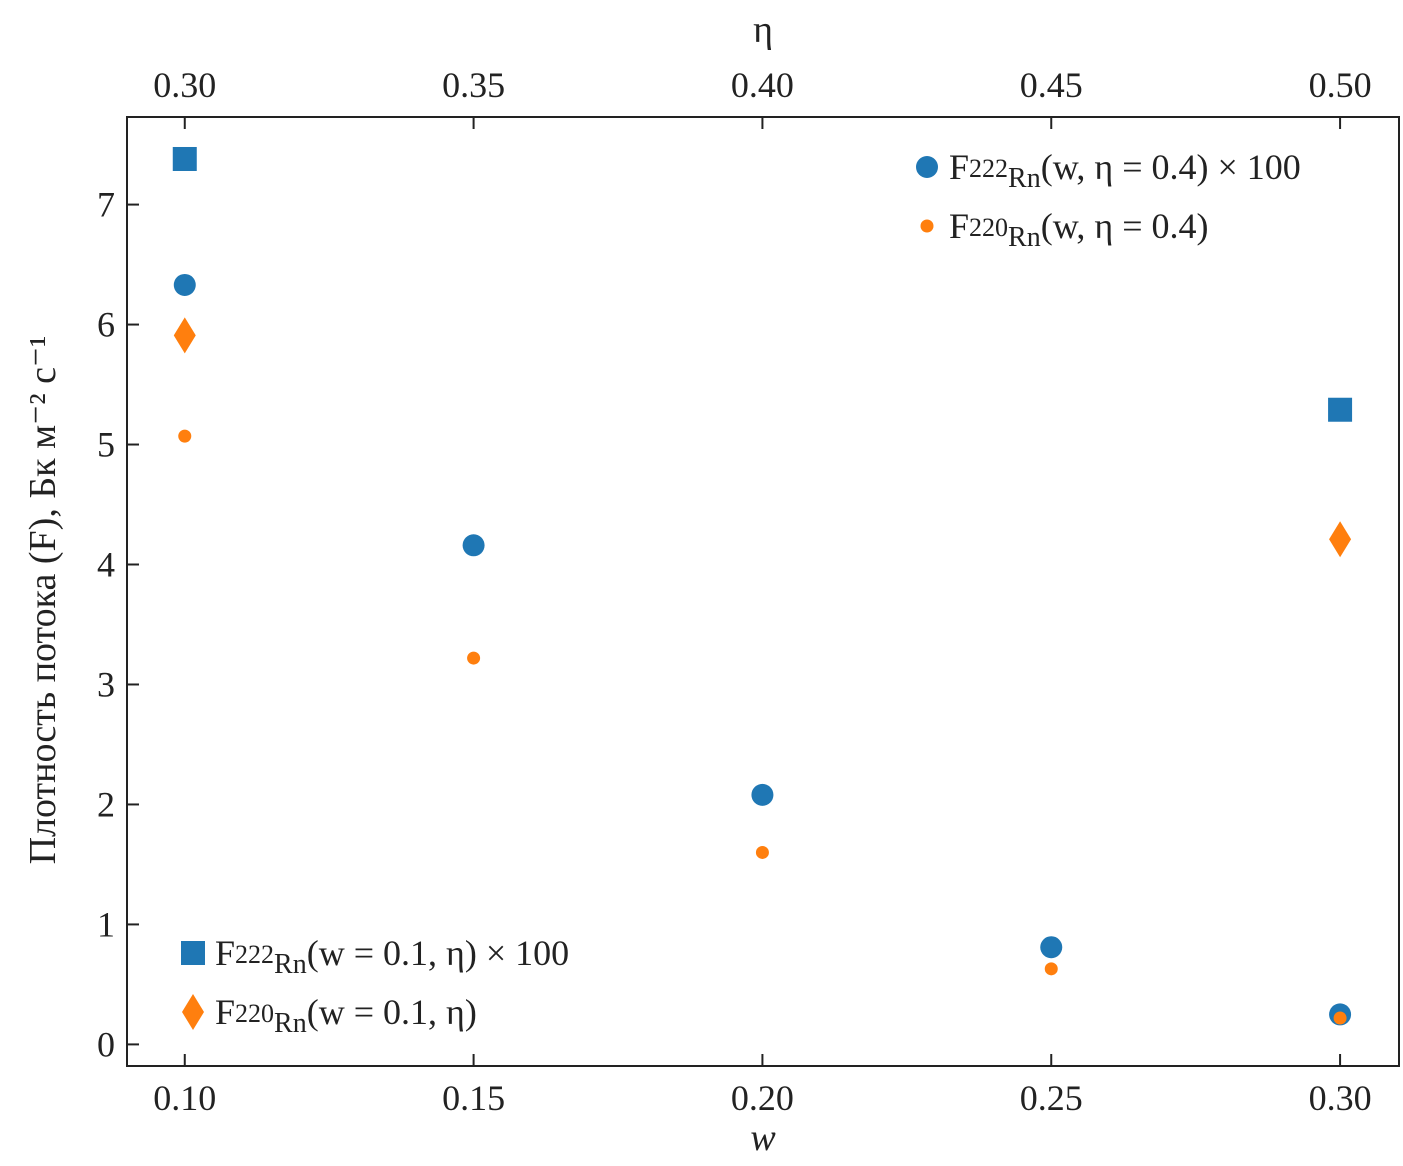  Describe the element at coordinates (473, 1098) in the screenshot. I see `x-tick-label: 0.15` at that location.